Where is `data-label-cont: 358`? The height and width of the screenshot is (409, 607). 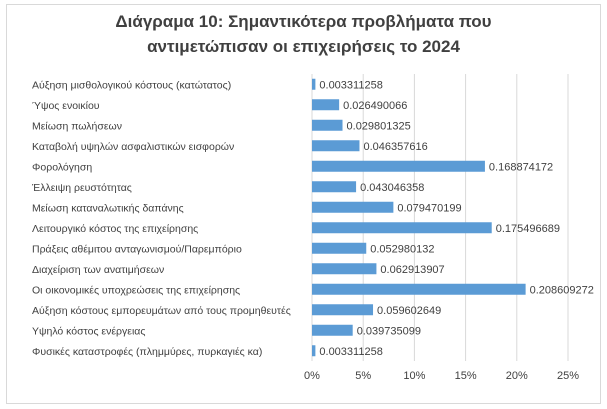
data-label-cont: 358 is located at coordinates (415, 188).